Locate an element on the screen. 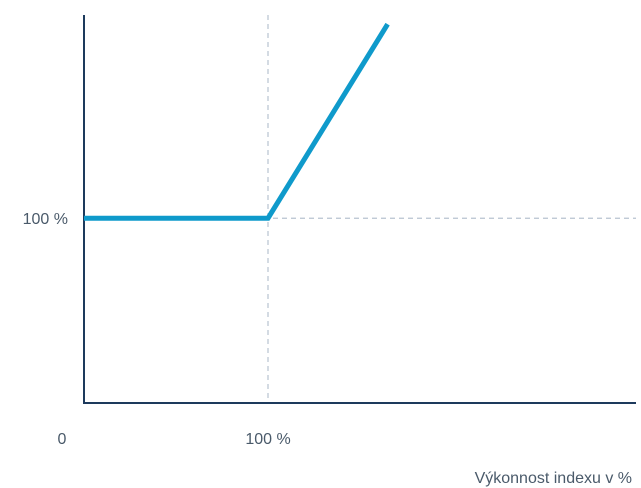 The image size is (641, 488). origin-label: 0 is located at coordinates (62, 439).